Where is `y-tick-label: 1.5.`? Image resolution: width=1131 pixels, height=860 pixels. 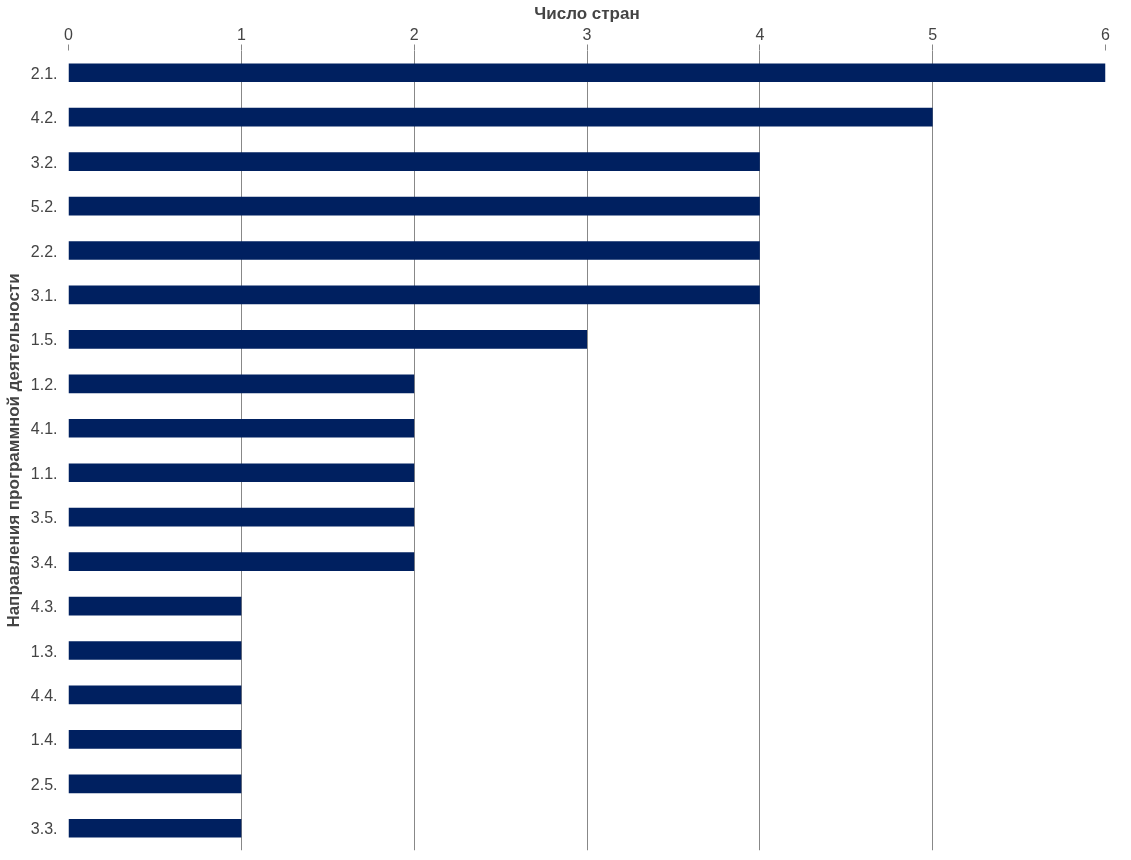
y-tick-label: 1.5. is located at coordinates (44, 340).